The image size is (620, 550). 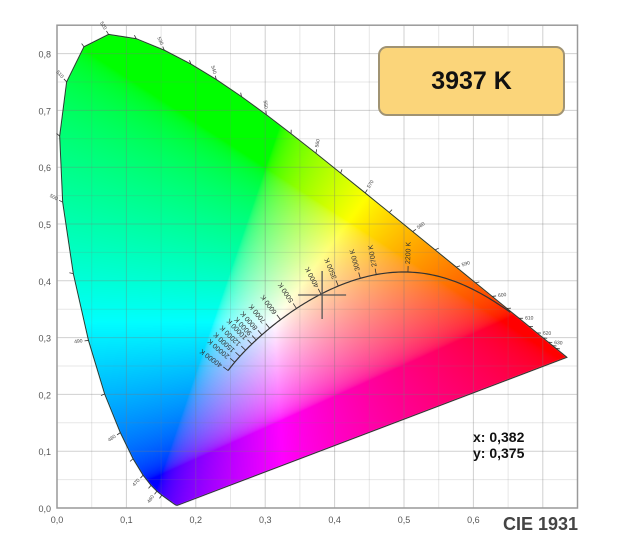 I want to click on cct-label: 3000 K, so click(x=355, y=260).